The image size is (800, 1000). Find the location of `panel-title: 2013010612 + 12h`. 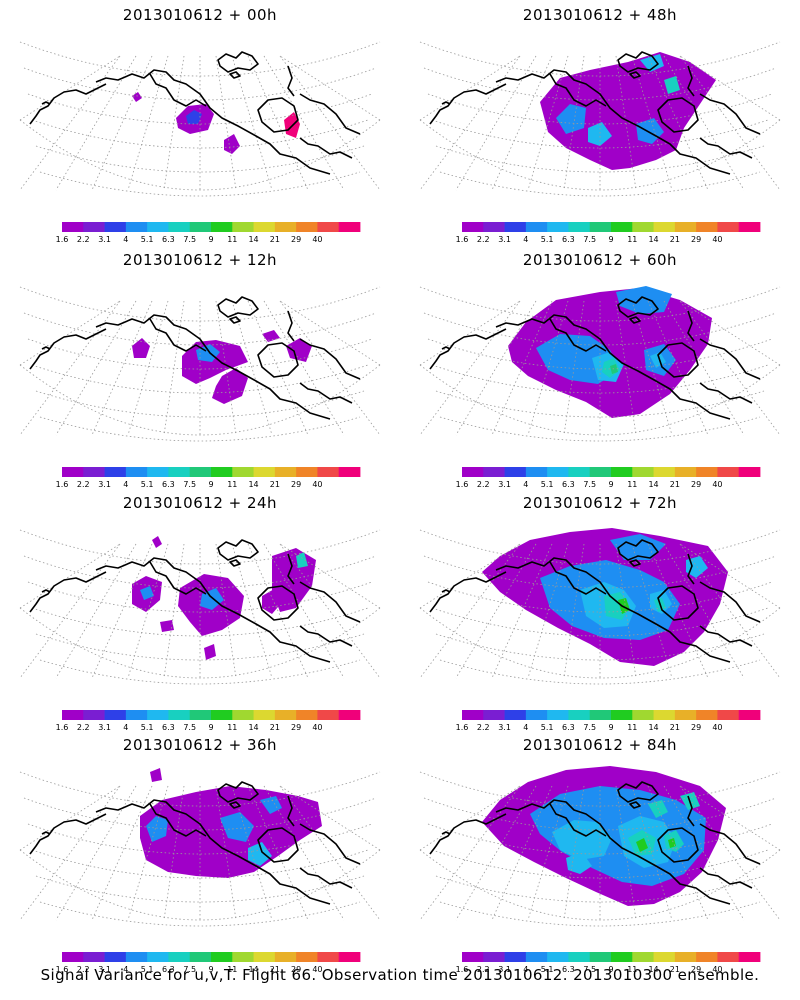

panel-title: 2013010612 + 12h is located at coordinates (200, 260).